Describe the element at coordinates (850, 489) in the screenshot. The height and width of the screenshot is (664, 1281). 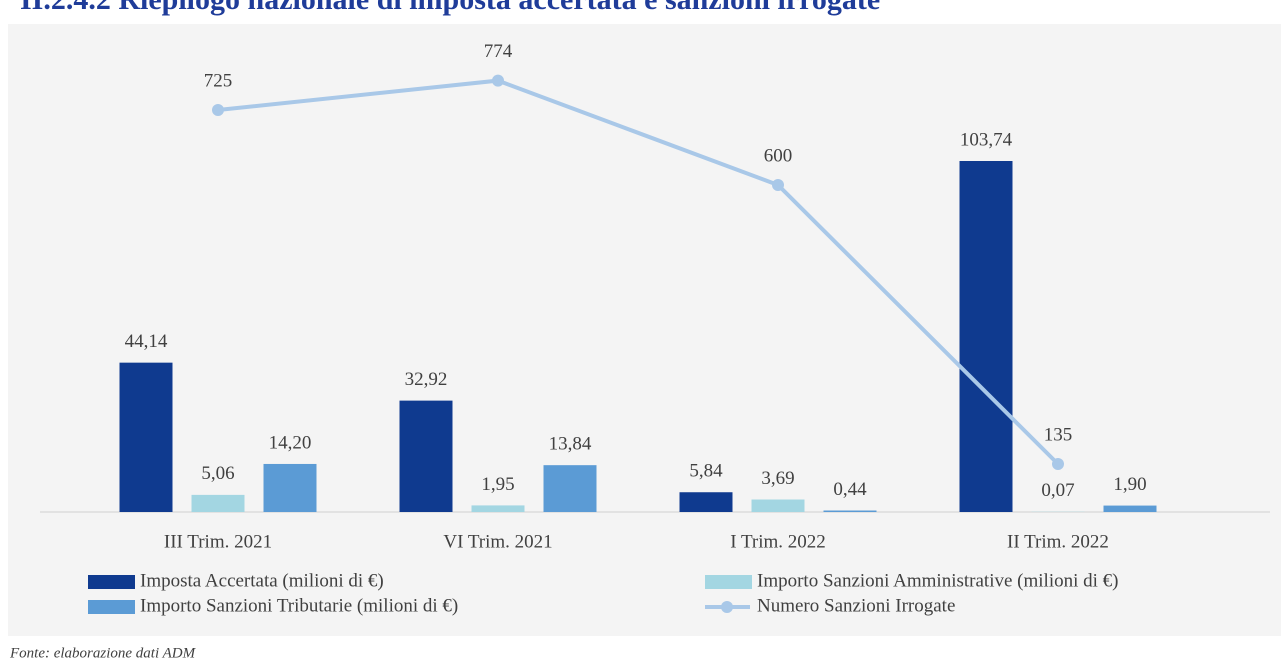
I see `data-label: 0,44` at that location.